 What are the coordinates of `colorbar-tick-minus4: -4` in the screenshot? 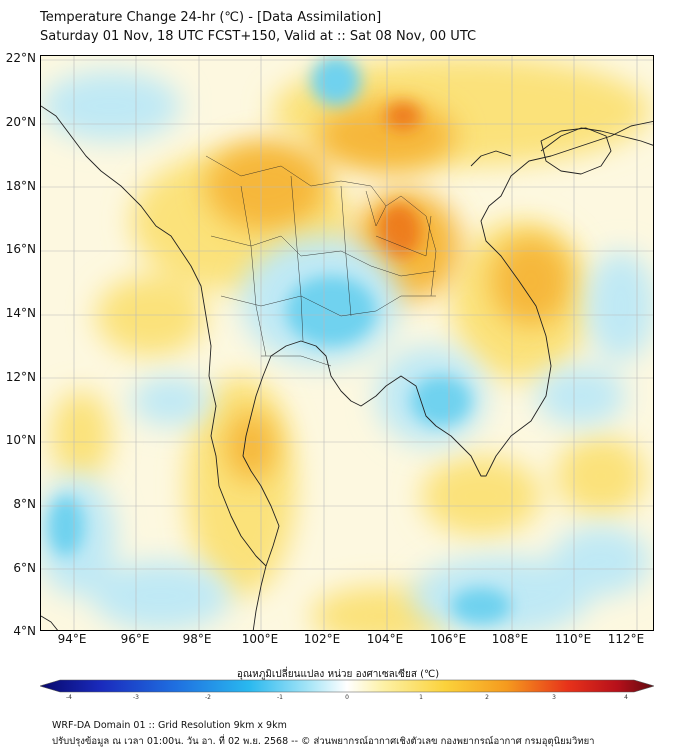 It's located at (69, 697).